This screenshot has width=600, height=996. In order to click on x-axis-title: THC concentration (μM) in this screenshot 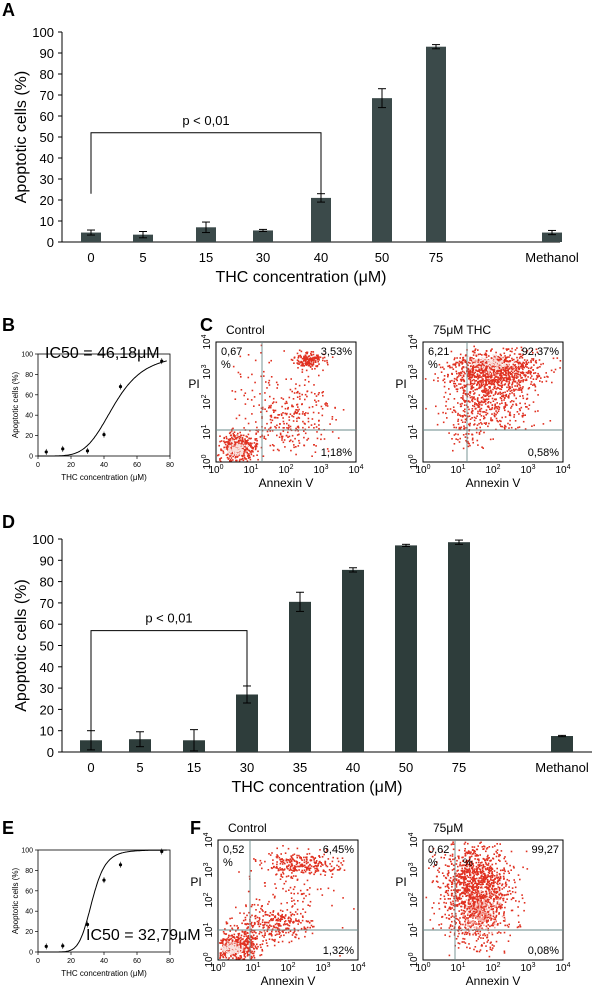, I will do `click(316, 787)`.